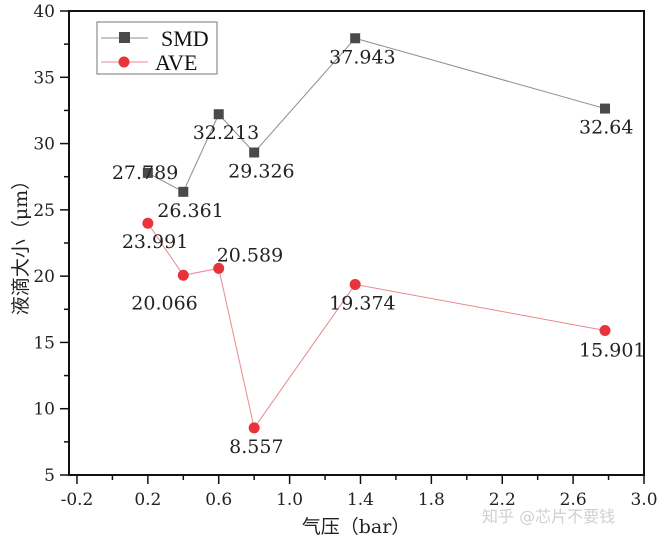 The image size is (661, 544). Describe the element at coordinates (250, 255) in the screenshot. I see `data-label-ave: 20.589` at that location.